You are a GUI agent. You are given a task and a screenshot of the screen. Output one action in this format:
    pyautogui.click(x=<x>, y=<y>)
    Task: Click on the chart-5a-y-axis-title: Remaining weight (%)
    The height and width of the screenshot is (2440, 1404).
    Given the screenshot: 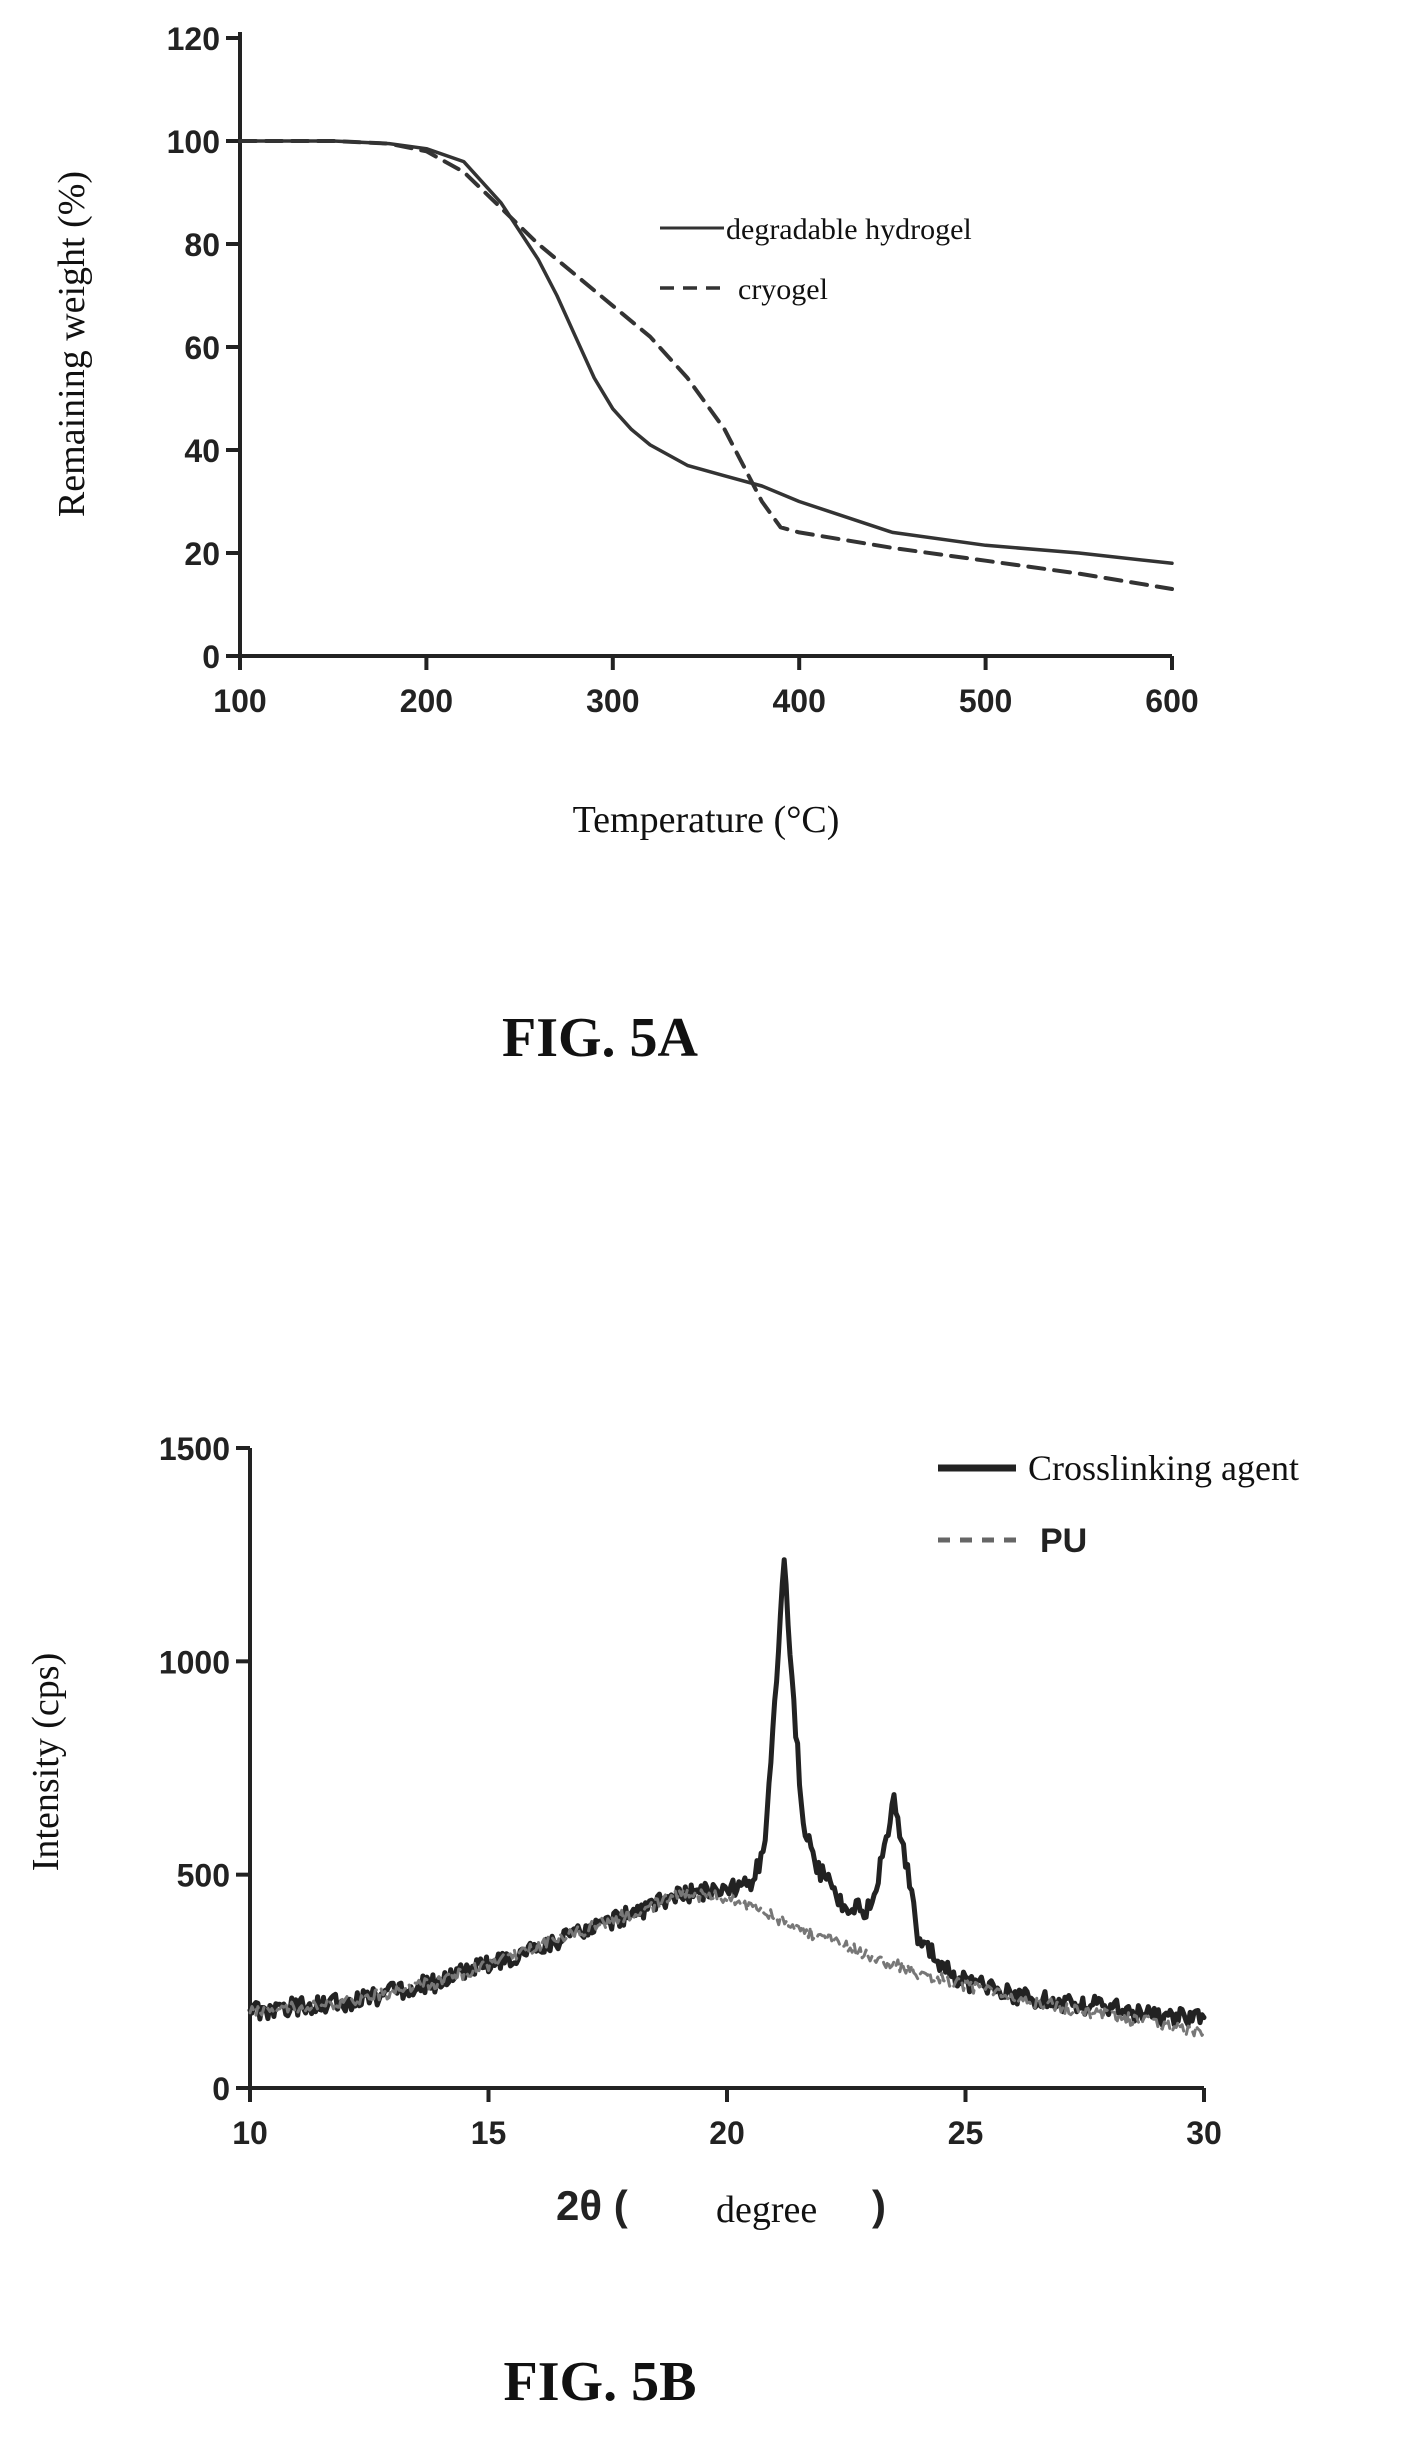 What is the action you would take?
    pyautogui.click(x=72, y=344)
    